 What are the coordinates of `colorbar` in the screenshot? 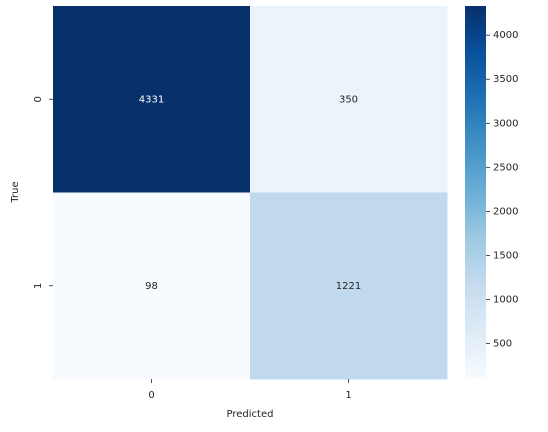 It's located at (475, 192).